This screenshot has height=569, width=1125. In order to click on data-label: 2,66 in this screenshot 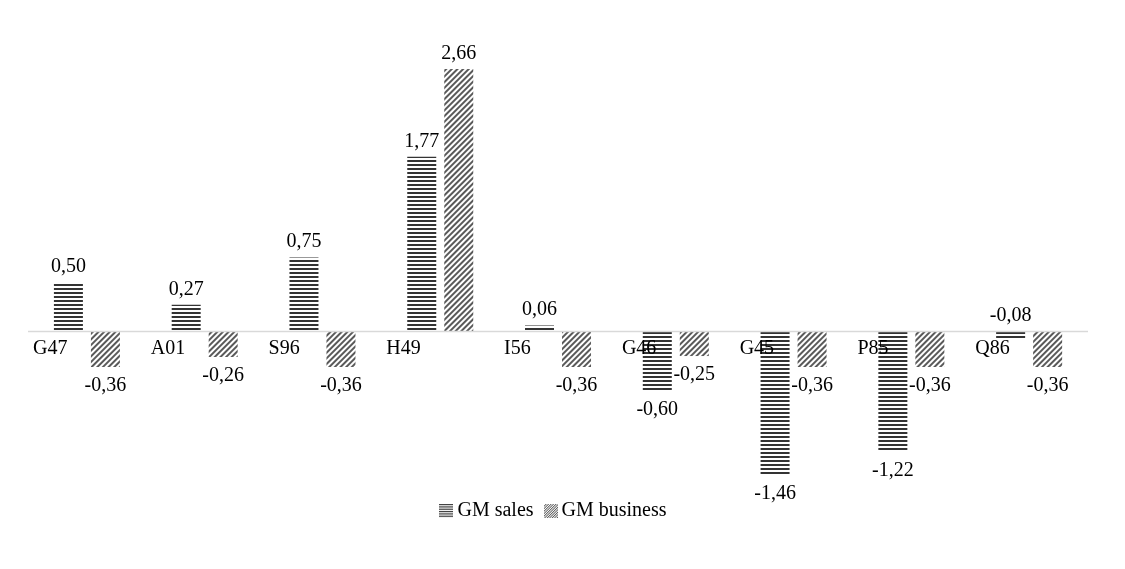, I will do `click(459, 51)`.